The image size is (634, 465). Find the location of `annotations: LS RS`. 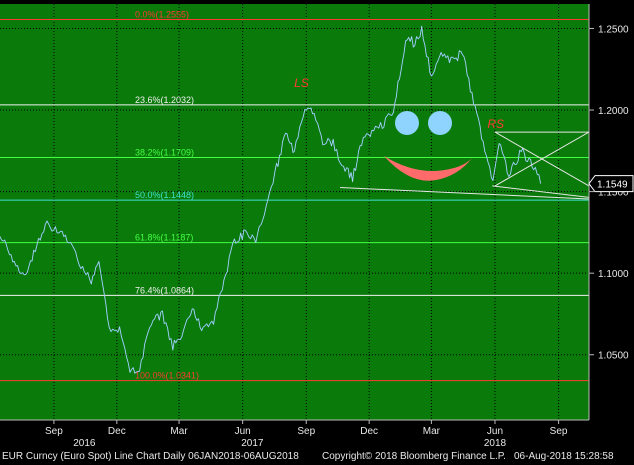

annotations: LS RS is located at coordinates (399, 103).